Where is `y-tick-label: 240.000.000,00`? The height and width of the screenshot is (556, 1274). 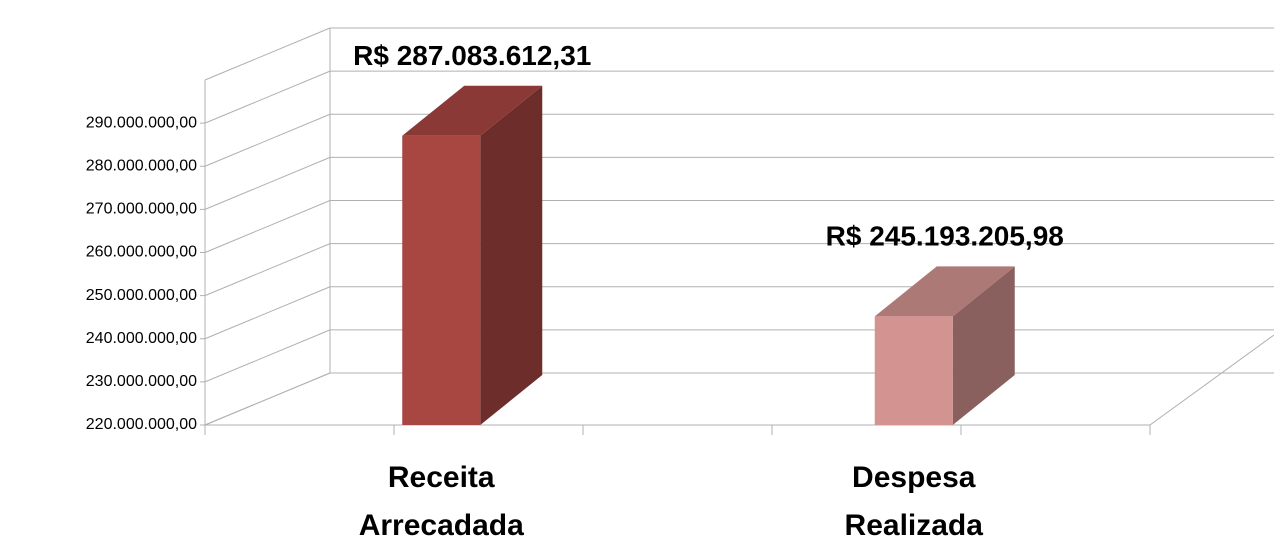 y-tick-label: 240.000.000,00 is located at coordinates (141, 338).